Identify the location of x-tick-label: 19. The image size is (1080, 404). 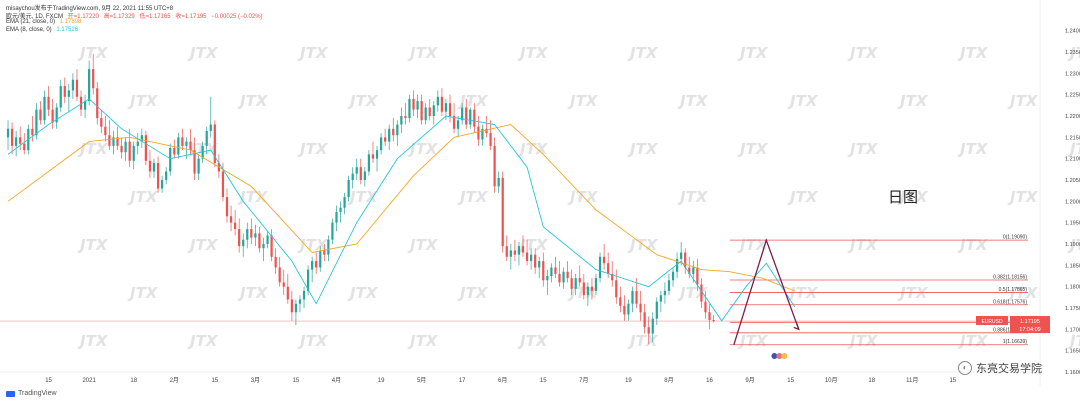
(381, 381).